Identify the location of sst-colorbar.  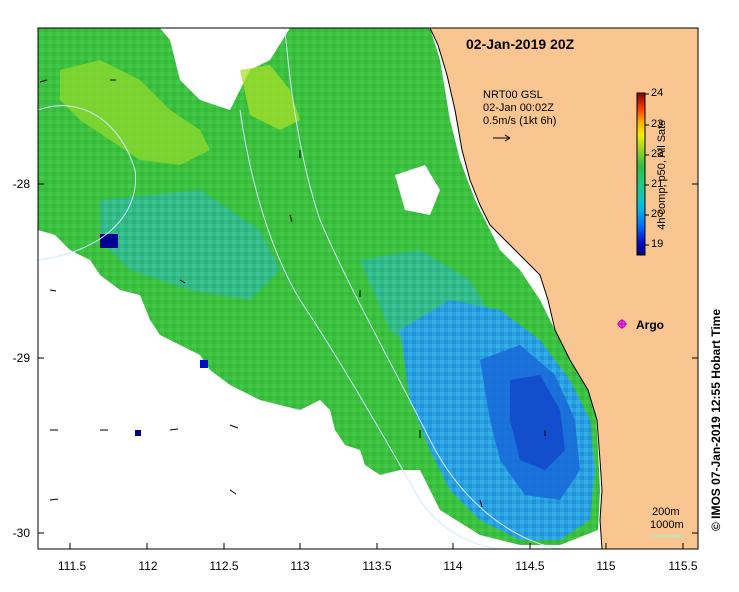
(641, 174).